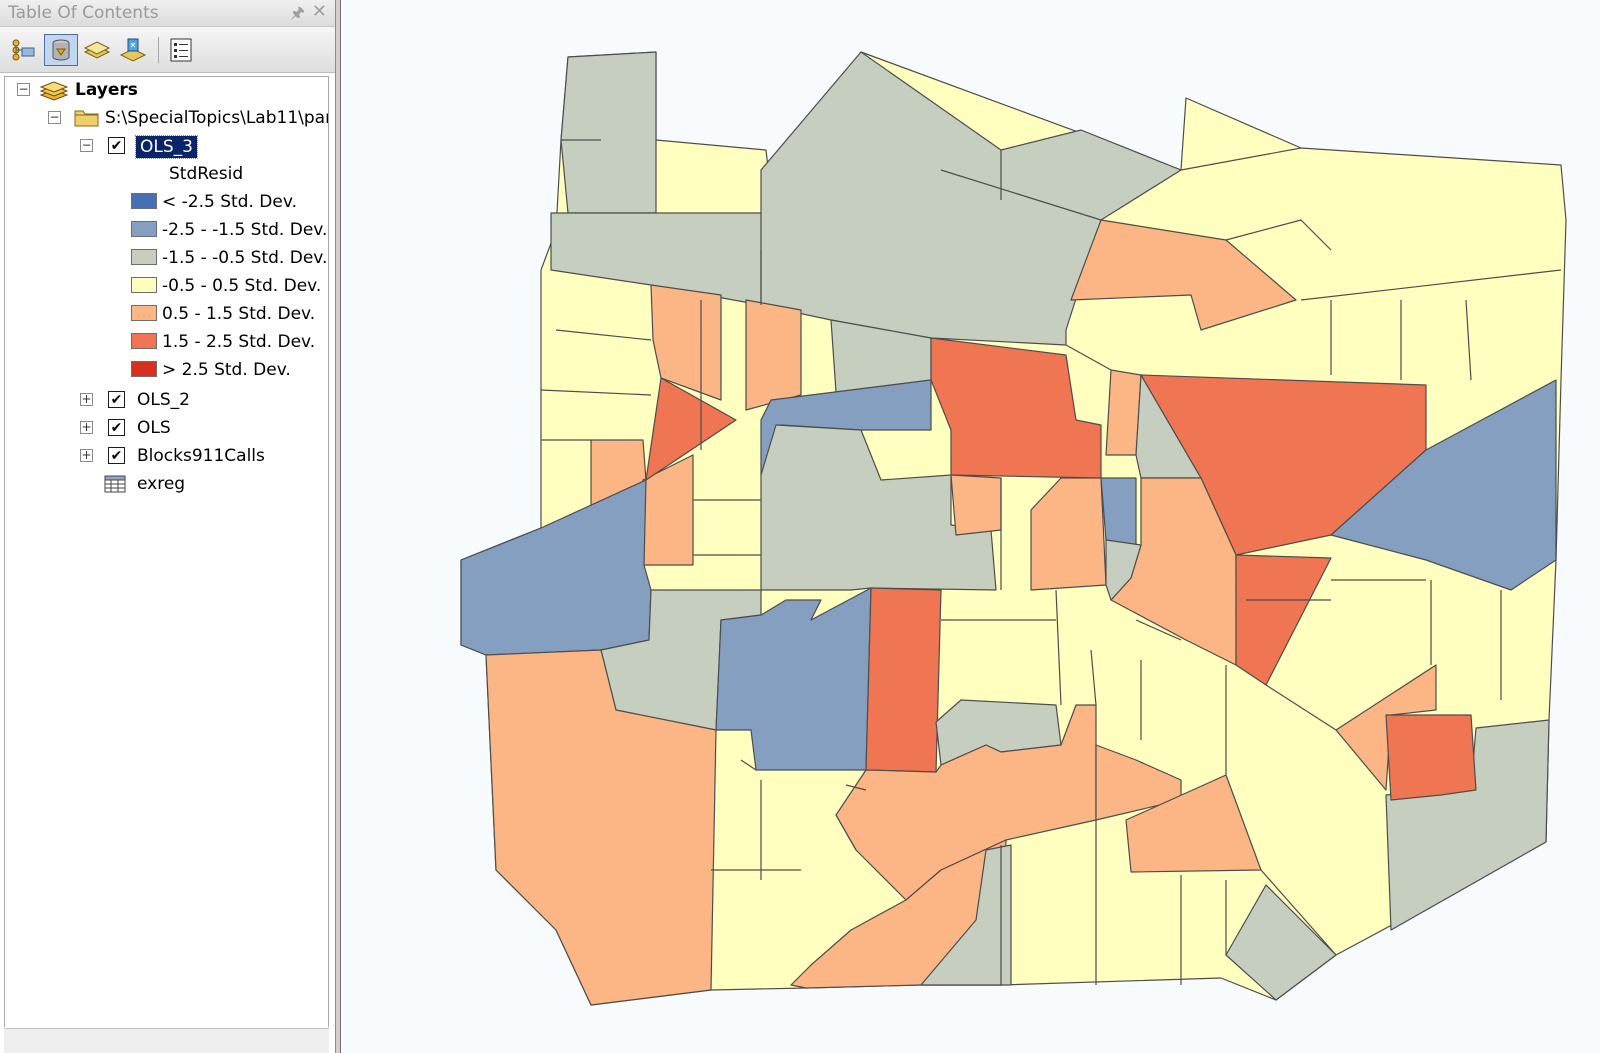 Image resolution: width=1600 pixels, height=1053 pixels. I want to click on layers-collapse-toggle: −, so click(23, 89).